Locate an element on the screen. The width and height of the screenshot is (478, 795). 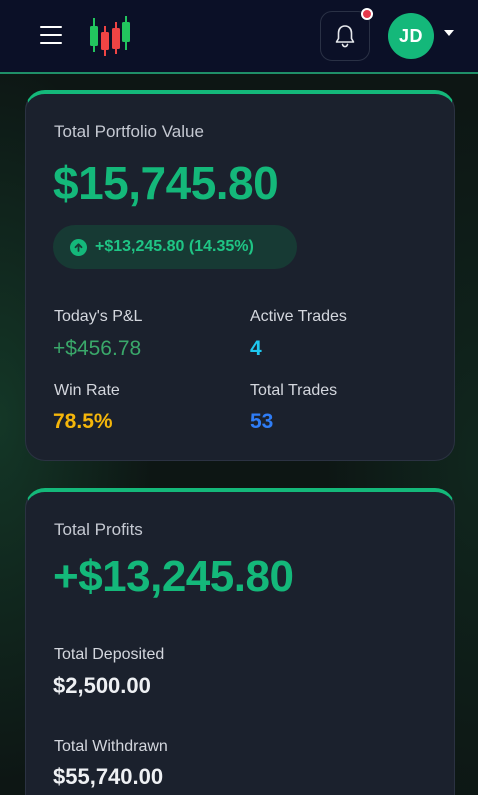
portfolio-change-badge: +$13,245.80 (14.35%) is located at coordinates (175, 247).